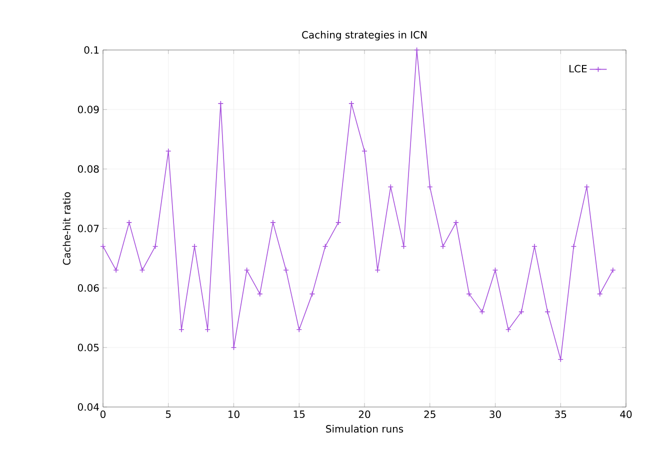 This screenshot has width=651, height=461. Describe the element at coordinates (103, 414) in the screenshot. I see `x-tick-label: 0` at that location.